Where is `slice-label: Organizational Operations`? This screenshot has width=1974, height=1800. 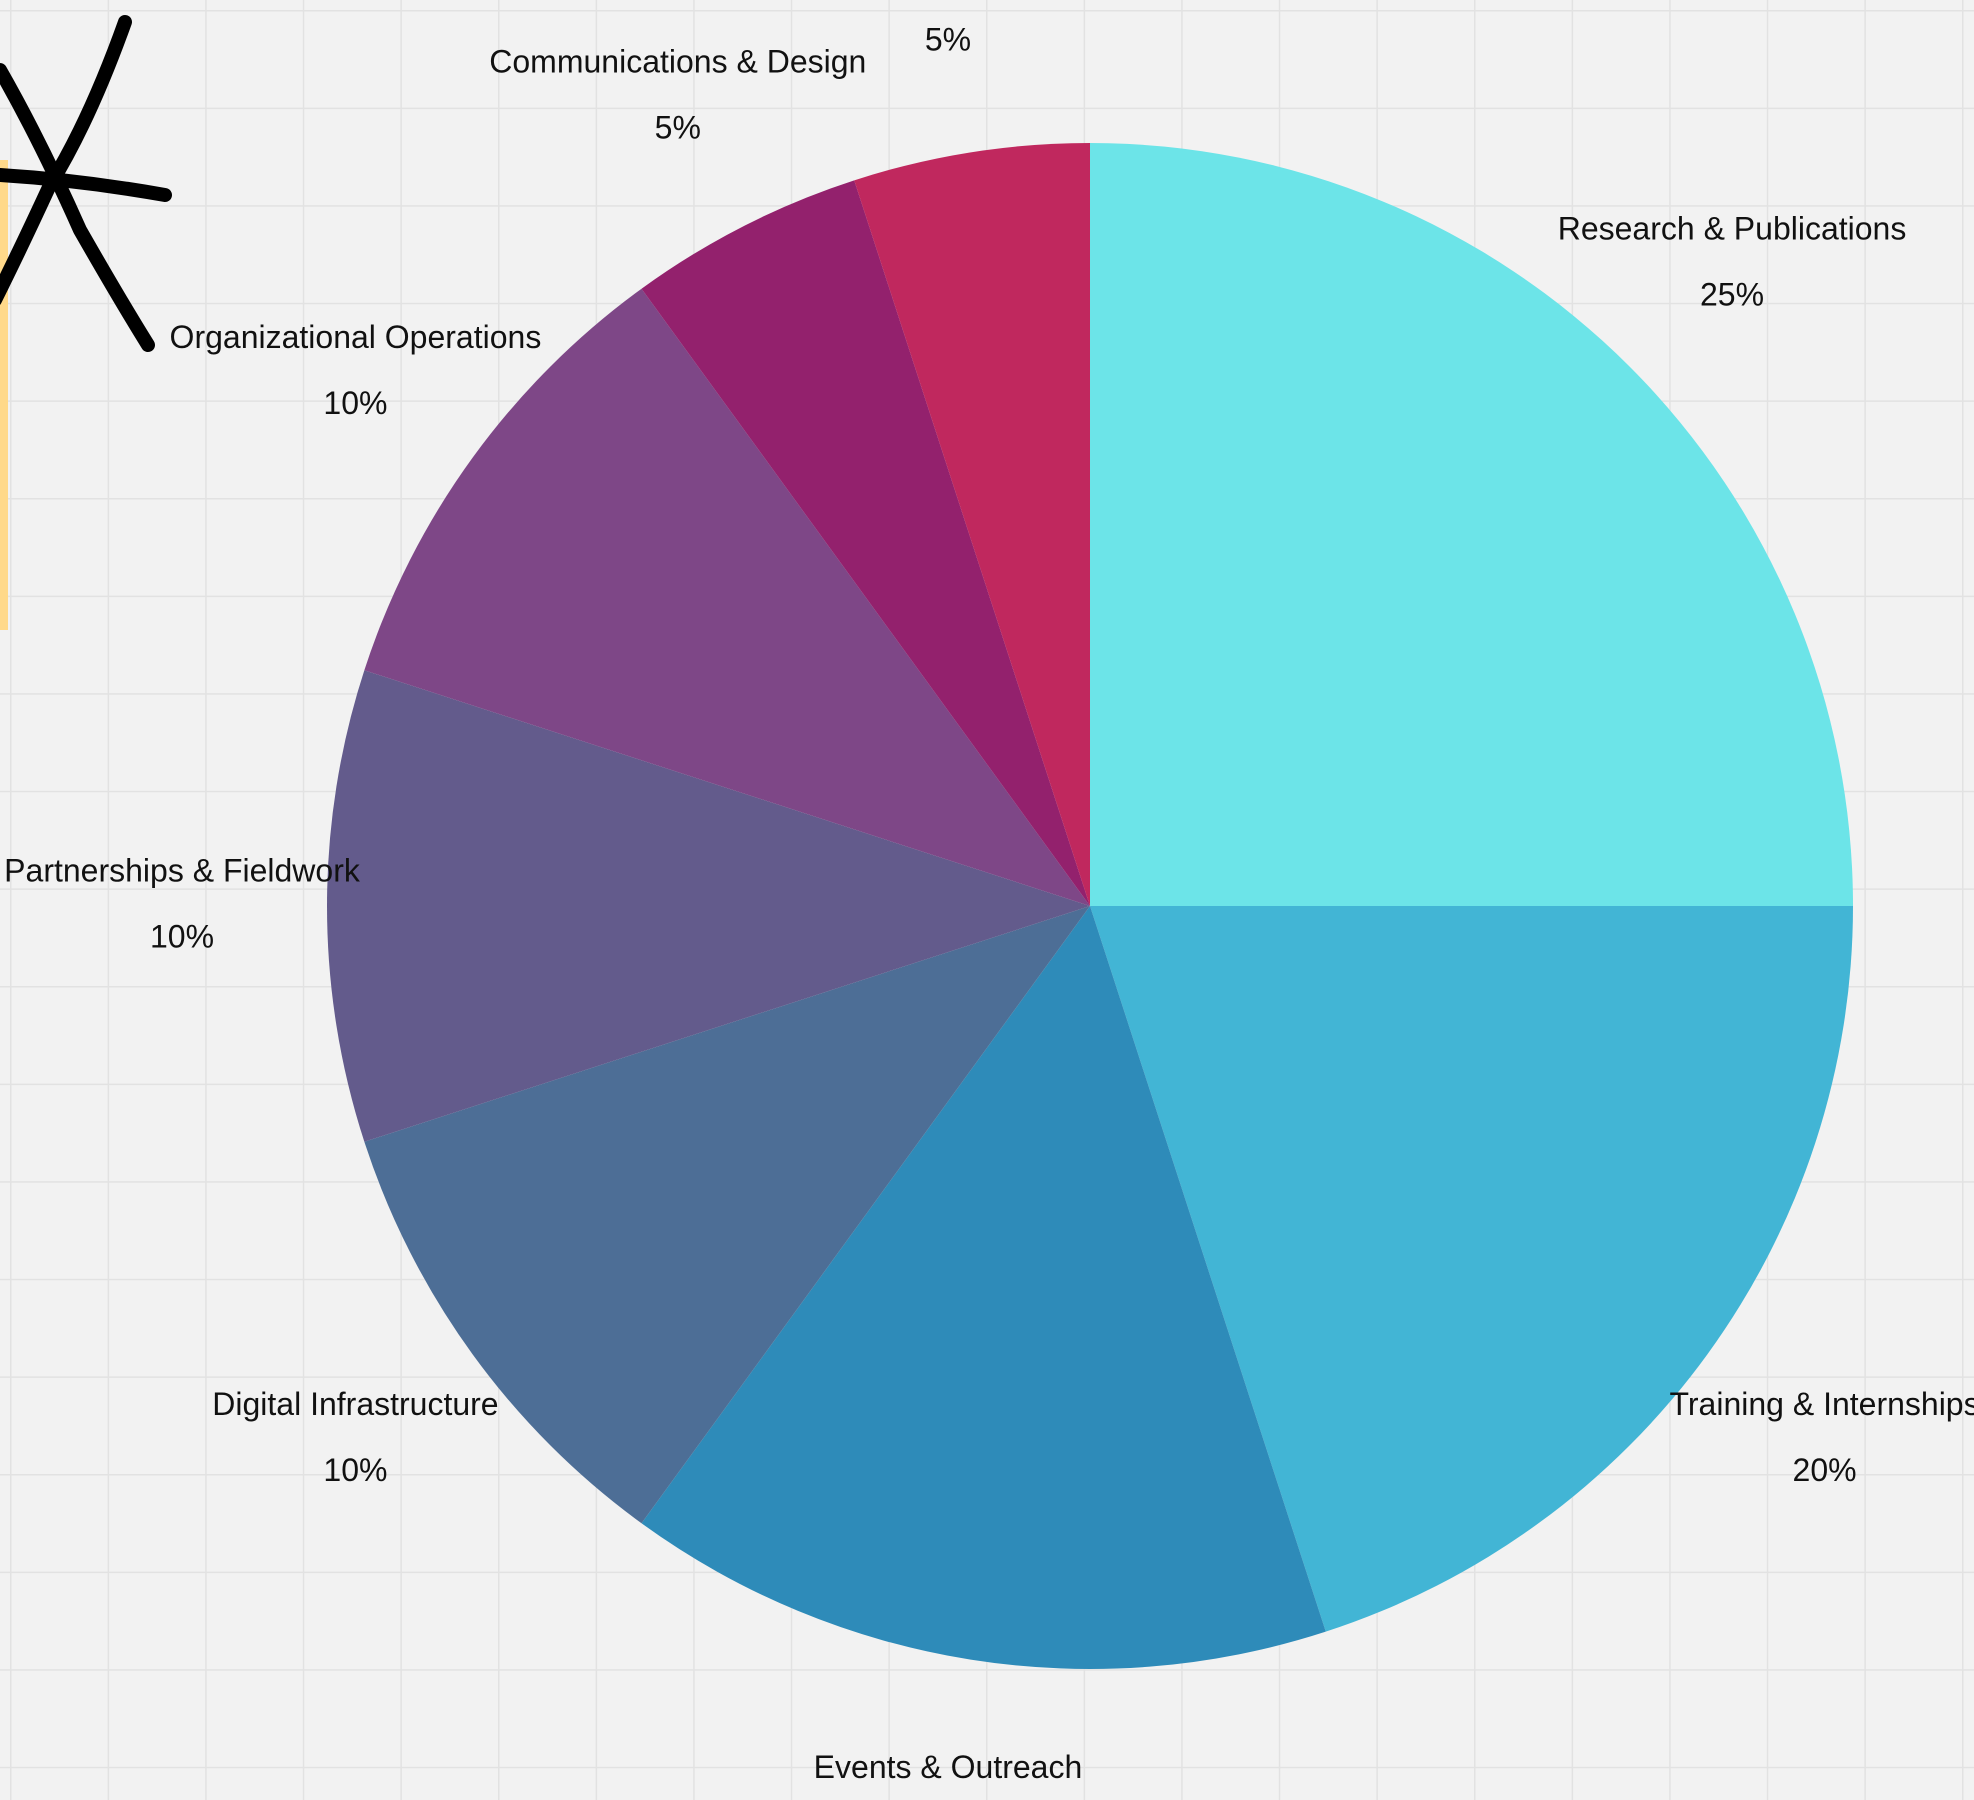
slice-label: Organizational Operations is located at coordinates (356, 337).